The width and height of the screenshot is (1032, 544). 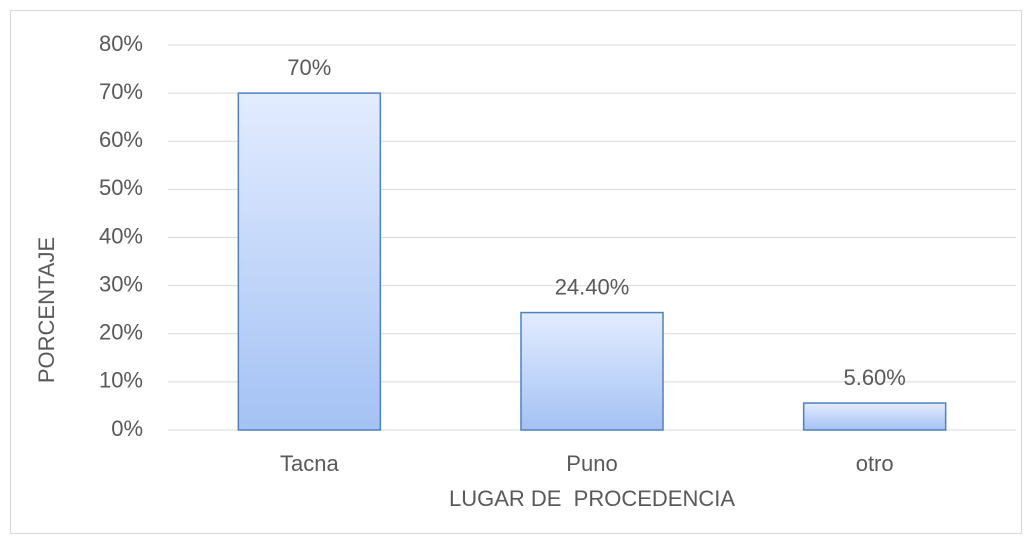 I want to click on x-tick-label: Puno, so click(x=591, y=463).